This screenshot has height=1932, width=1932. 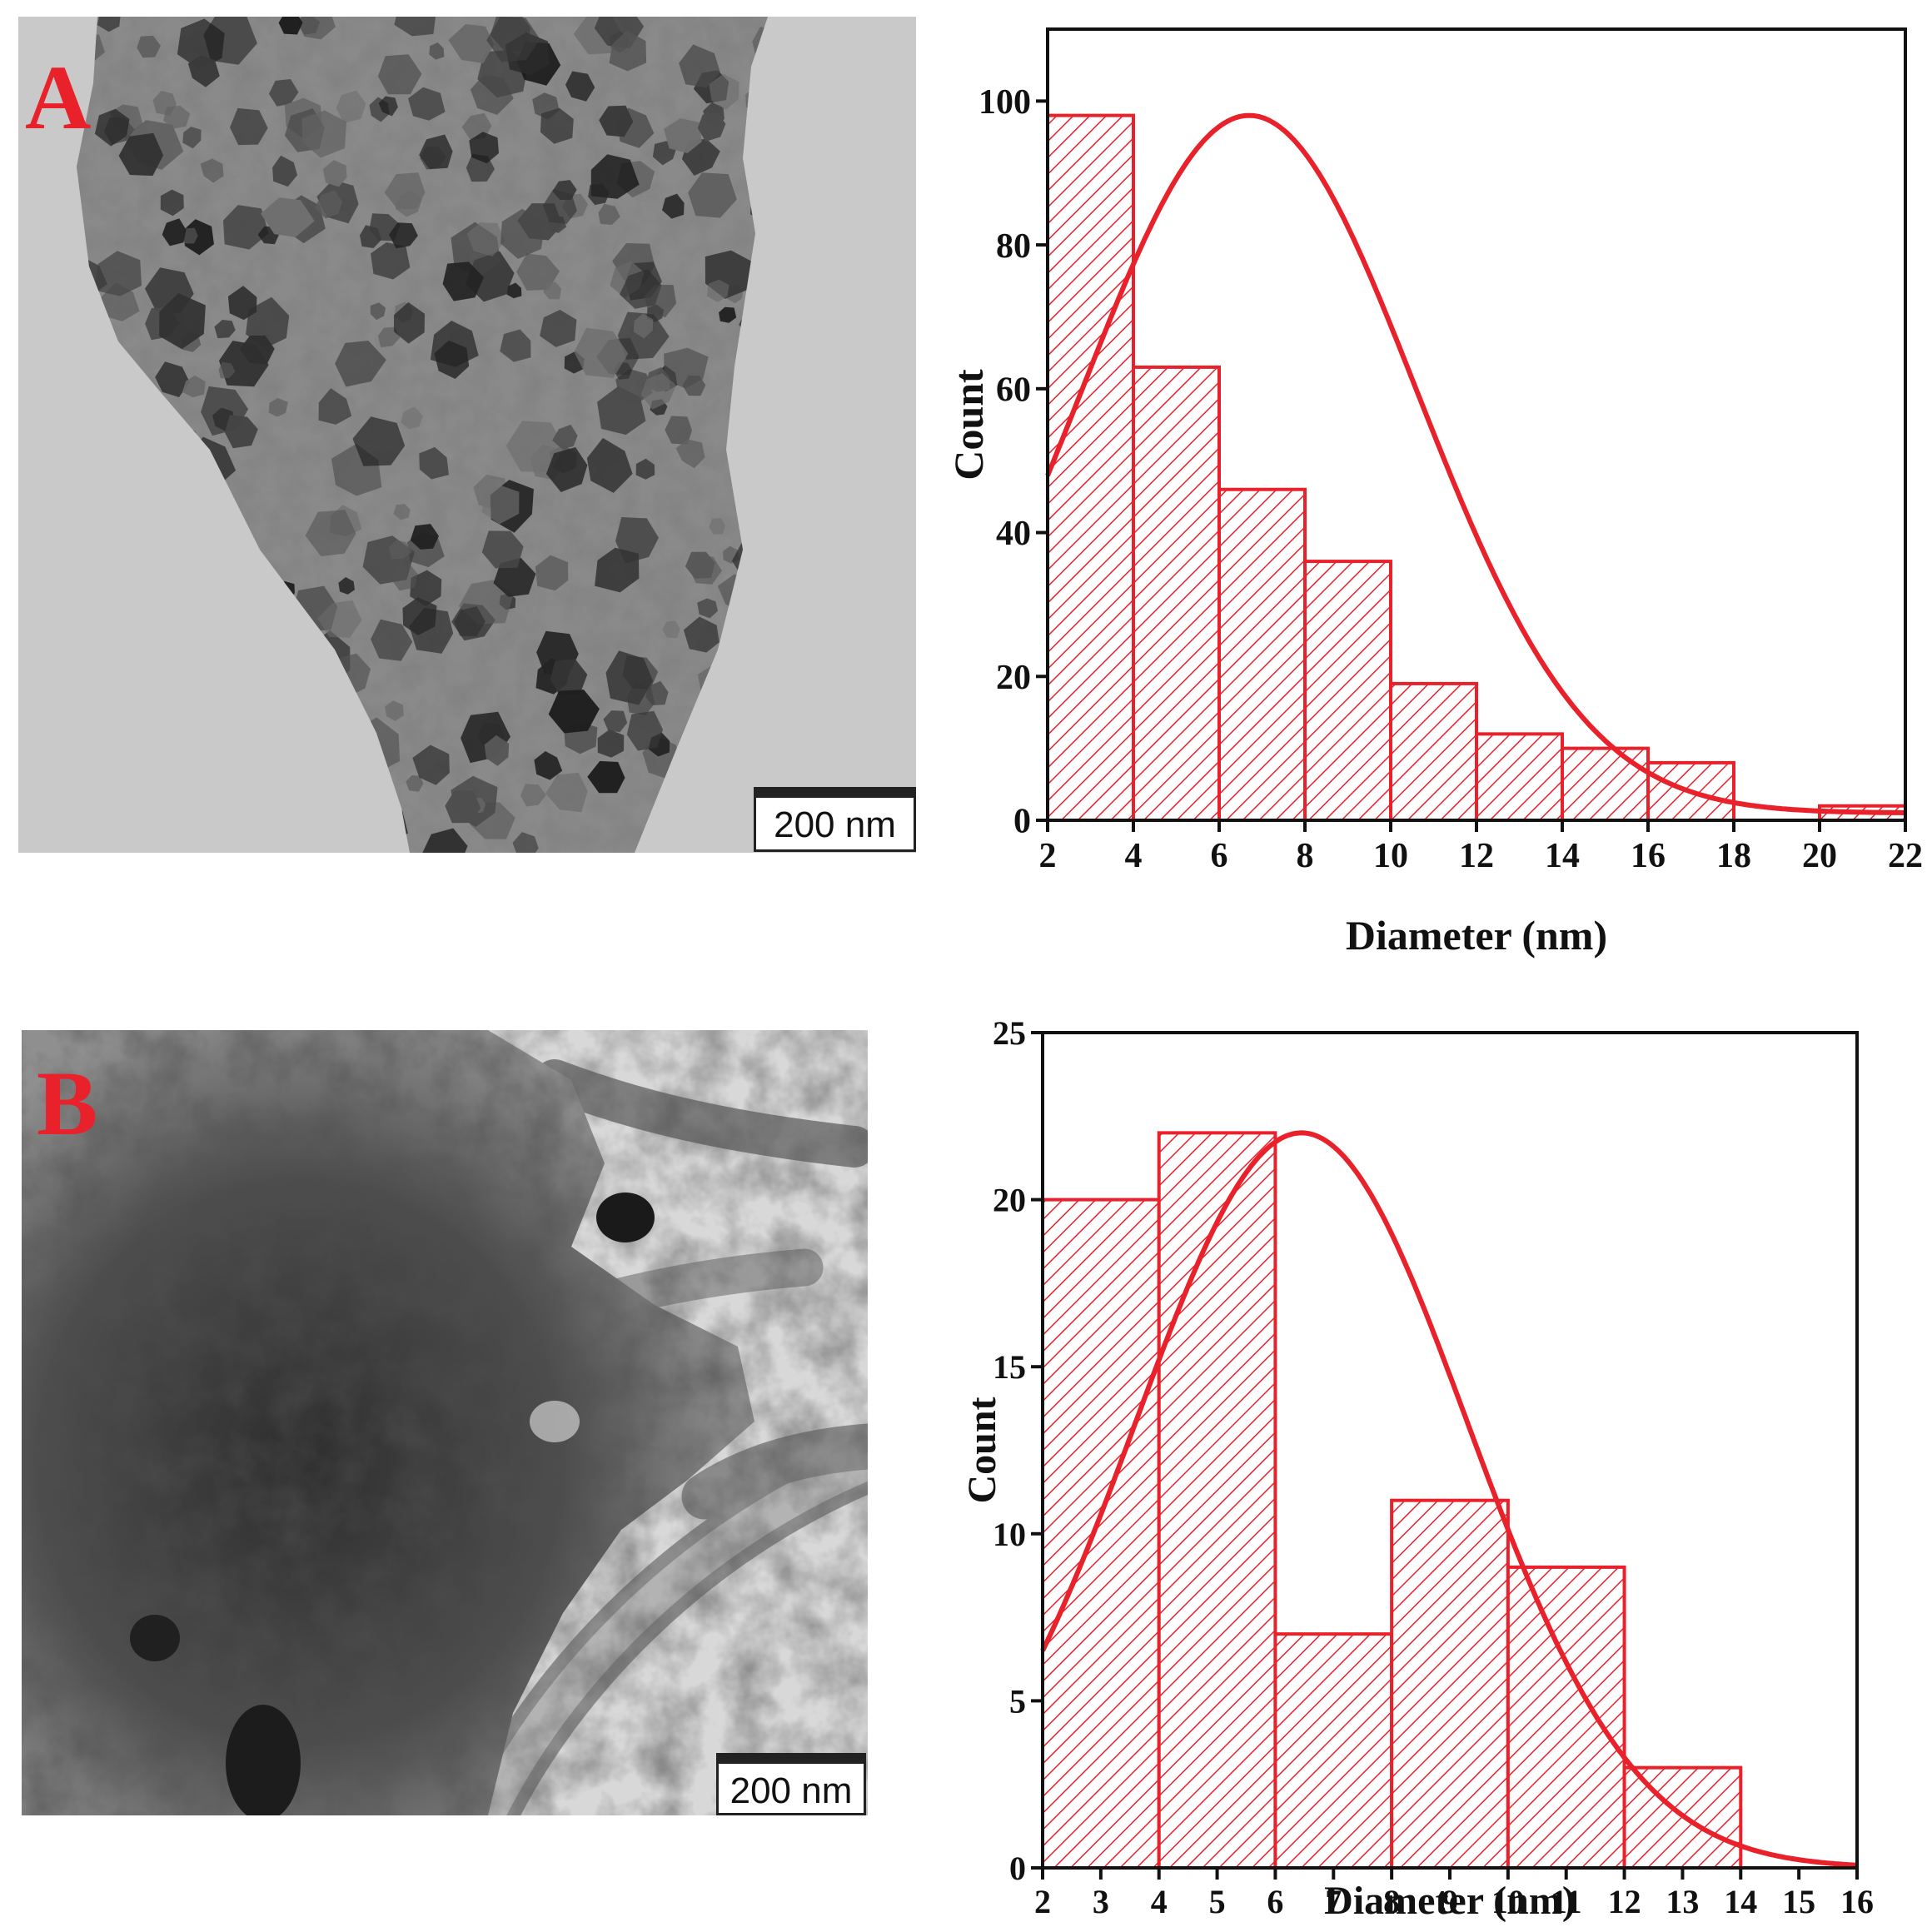 What do you see at coordinates (1648, 856) in the screenshot?
I see `x-tick-label: 16` at bounding box center [1648, 856].